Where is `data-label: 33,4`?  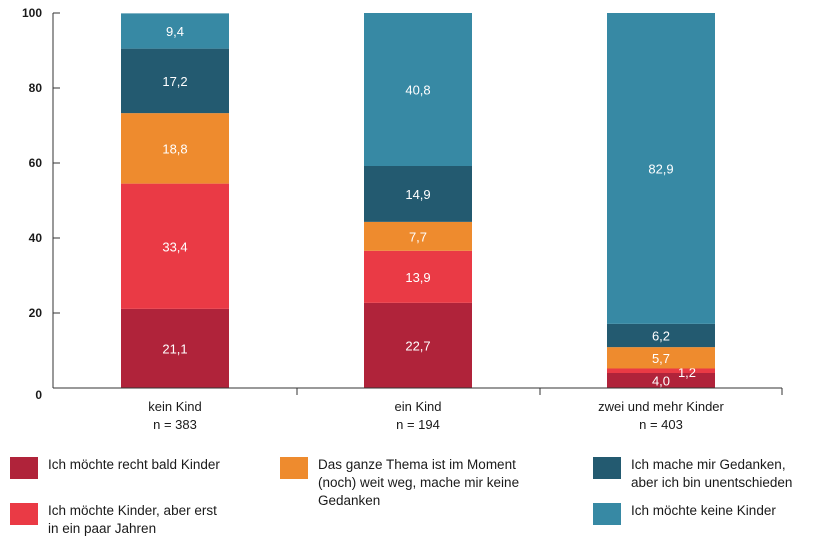
data-label: 33,4 is located at coordinates (174, 246).